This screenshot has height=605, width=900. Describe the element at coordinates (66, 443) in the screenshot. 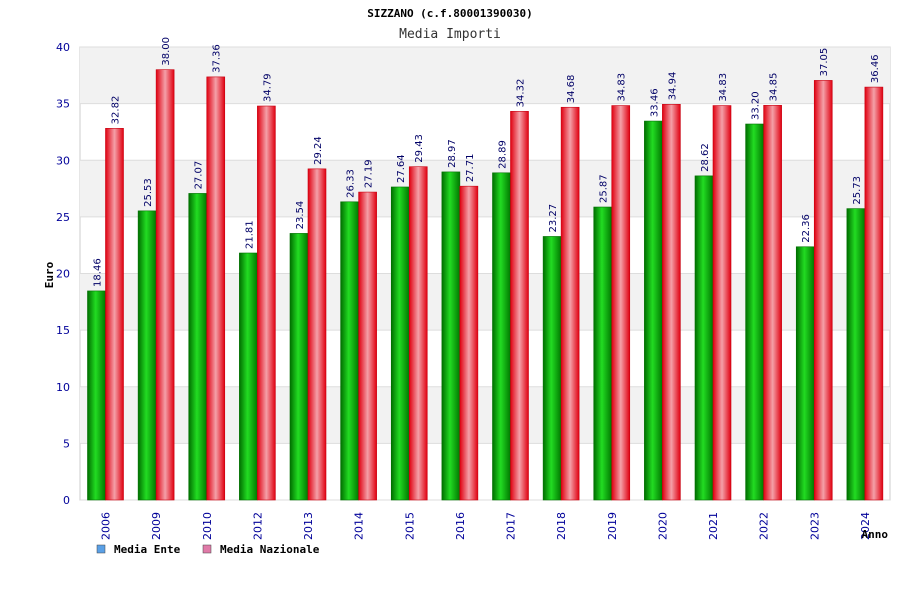

I see `y-tick-label: 5` at that location.